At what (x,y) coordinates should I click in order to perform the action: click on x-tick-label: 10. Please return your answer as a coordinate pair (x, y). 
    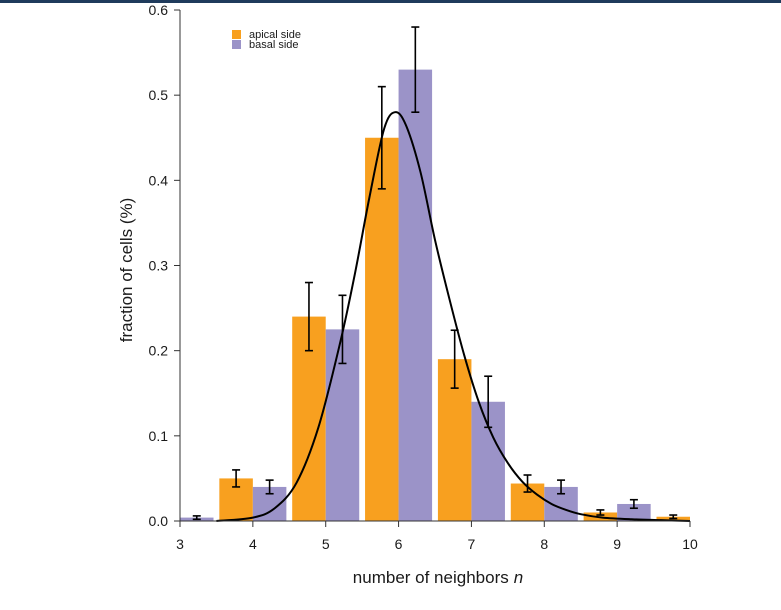
    Looking at the image, I should click on (690, 544).